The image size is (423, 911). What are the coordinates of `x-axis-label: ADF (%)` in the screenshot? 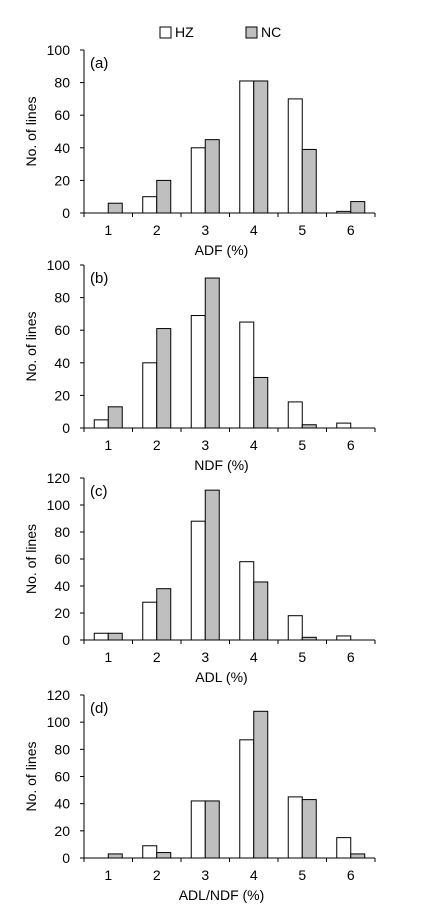 It's located at (222, 250).